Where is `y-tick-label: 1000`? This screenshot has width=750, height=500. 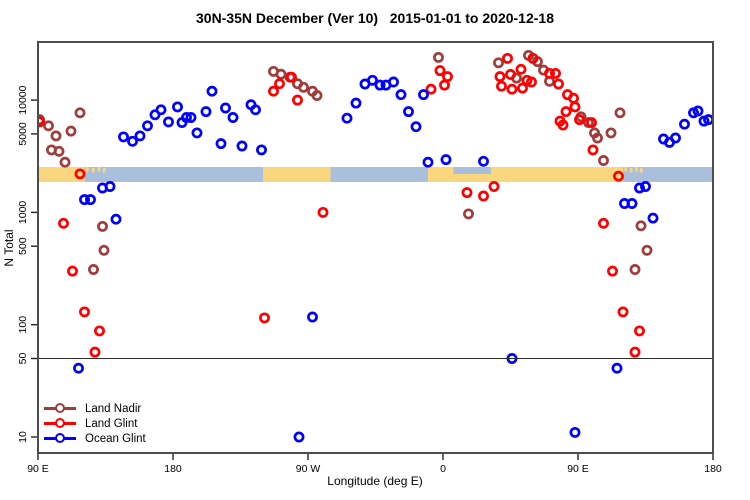 y-tick-label: 1000 is located at coordinates (23, 213).